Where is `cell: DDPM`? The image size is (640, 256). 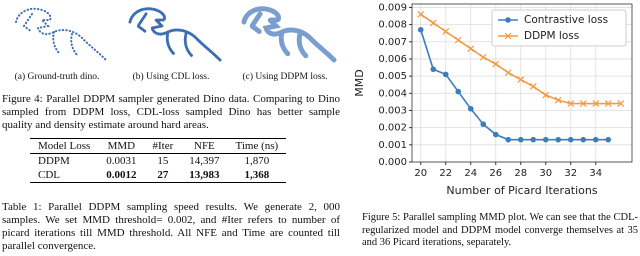
cell: DDPM is located at coordinates (54, 161).